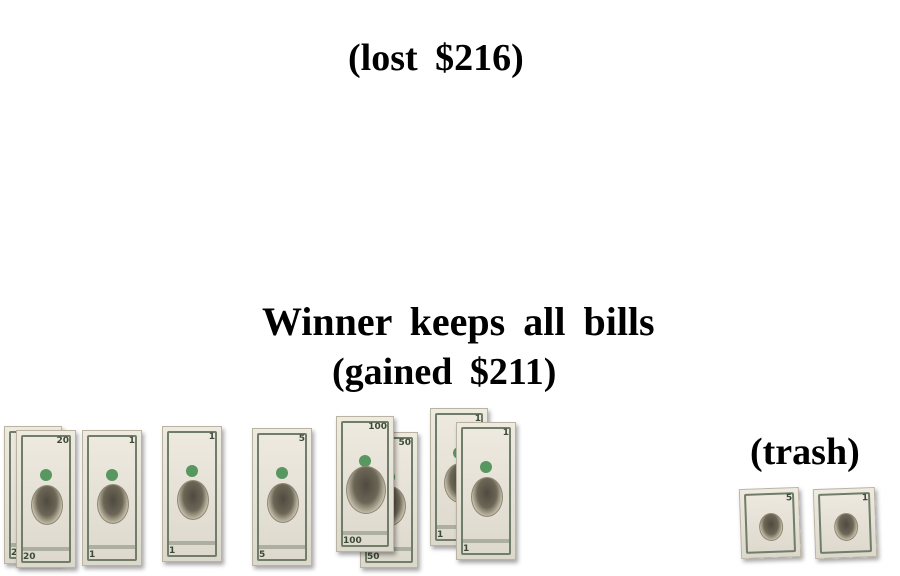 The image size is (900, 576). Describe the element at coordinates (436, 58) in the screenshot. I see `lost-amount-label: (lost $216)` at that location.